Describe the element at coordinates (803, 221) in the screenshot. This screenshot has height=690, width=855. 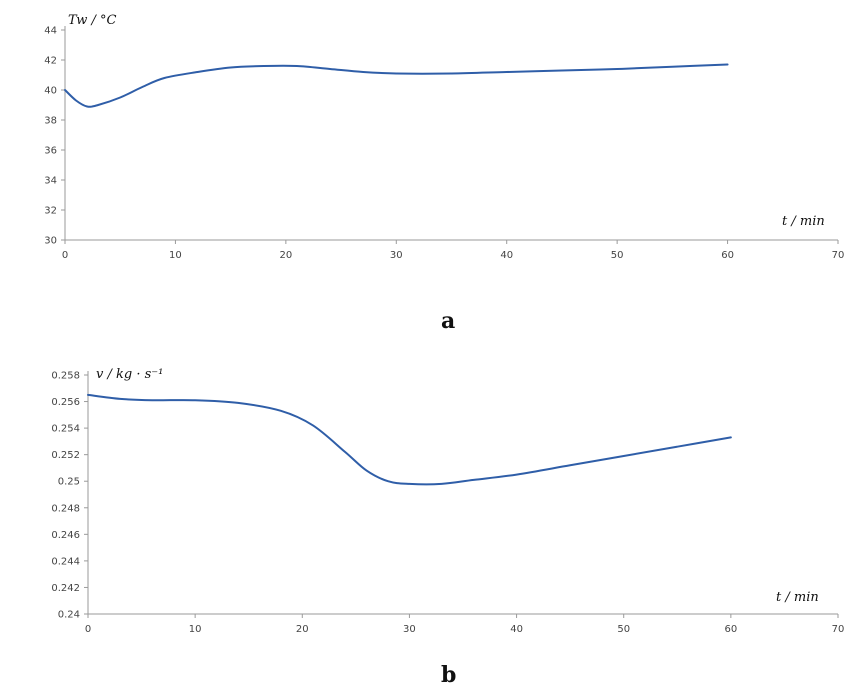
I see `chart-a-xlabel: t / min` at that location.